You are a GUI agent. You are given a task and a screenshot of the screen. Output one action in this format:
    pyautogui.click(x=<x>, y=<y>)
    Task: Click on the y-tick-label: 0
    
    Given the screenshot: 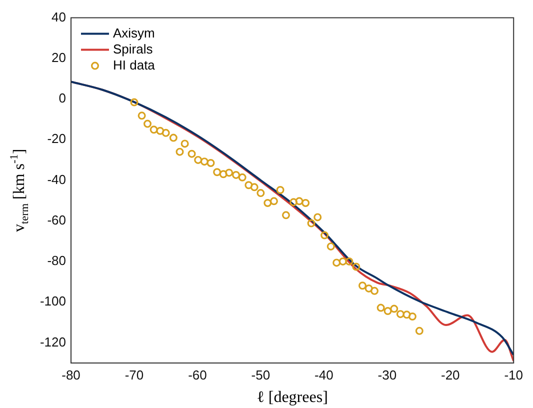 What is the action you would take?
    pyautogui.click(x=62, y=98)
    